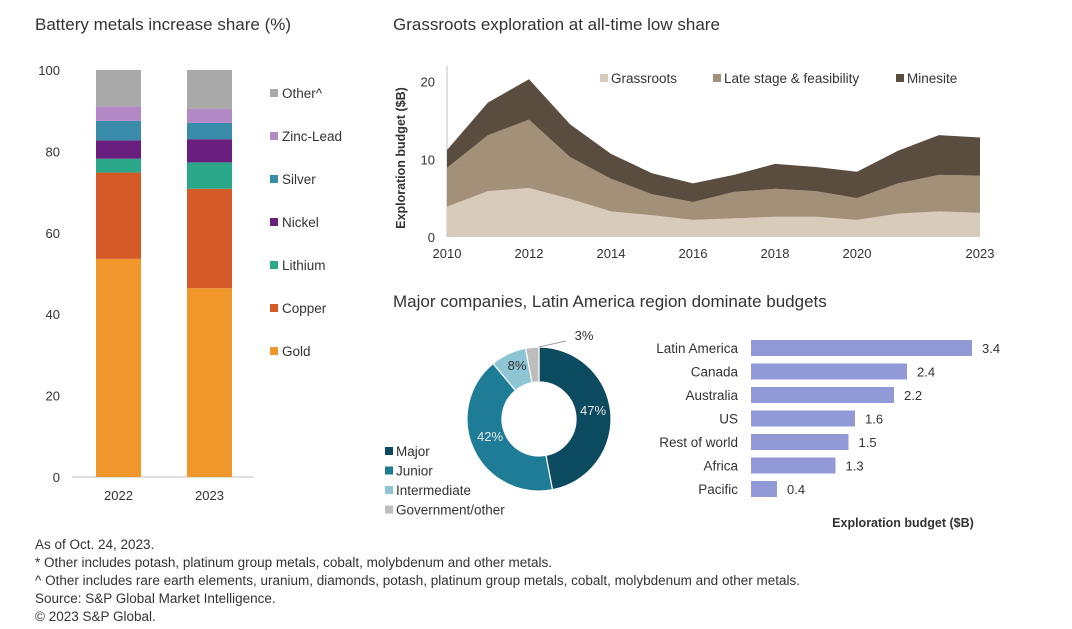  What do you see at coordinates (532, 365) in the screenshot?
I see `donut-slice-governmentother` at bounding box center [532, 365].